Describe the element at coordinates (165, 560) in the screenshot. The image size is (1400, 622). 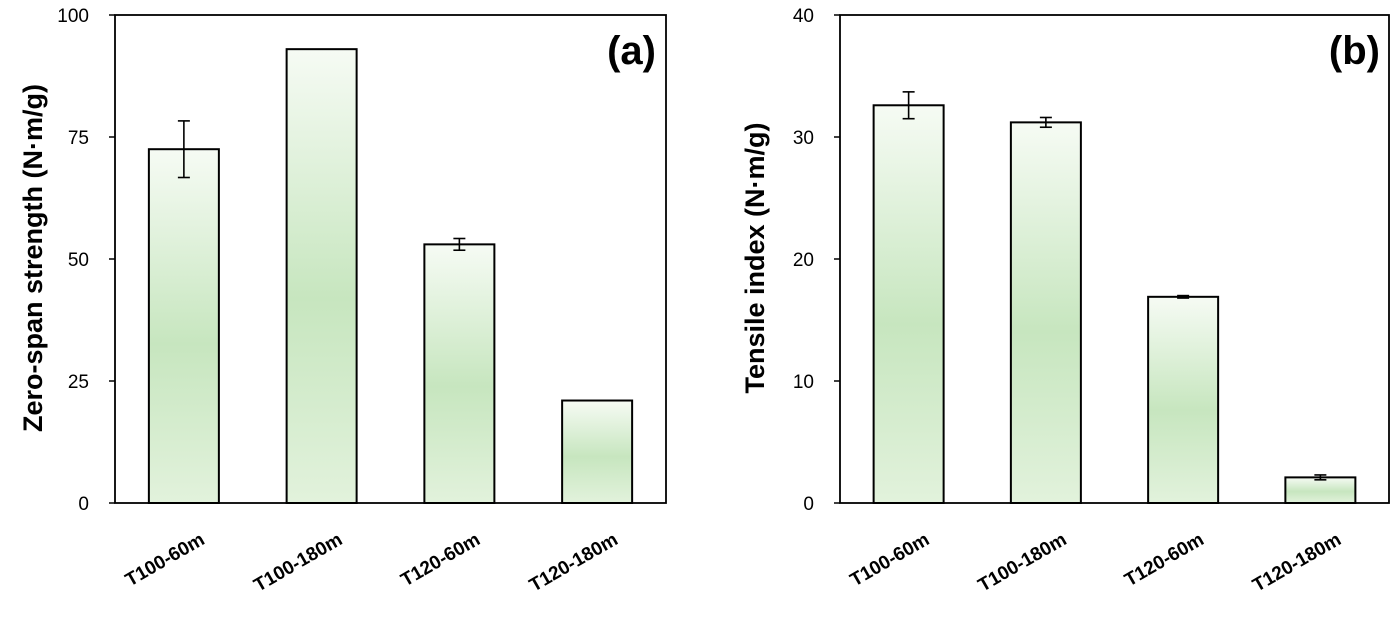
I see `x-tick-label-a-1: T100-60m` at that location.